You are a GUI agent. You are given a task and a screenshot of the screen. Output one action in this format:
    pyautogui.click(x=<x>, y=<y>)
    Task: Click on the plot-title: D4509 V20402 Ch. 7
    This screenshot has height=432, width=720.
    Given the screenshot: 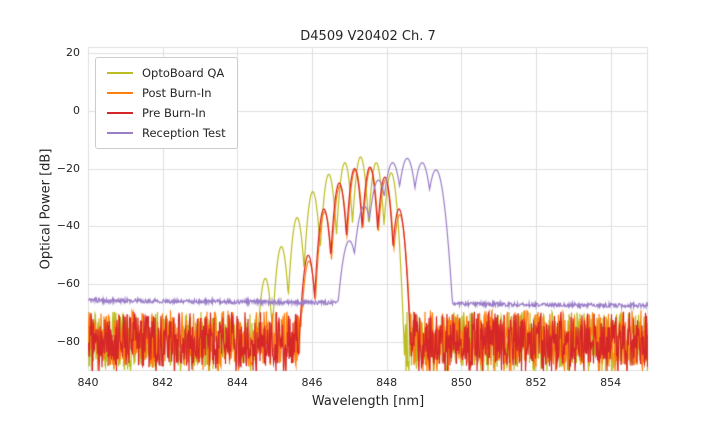 What is the action you would take?
    pyautogui.click(x=368, y=36)
    